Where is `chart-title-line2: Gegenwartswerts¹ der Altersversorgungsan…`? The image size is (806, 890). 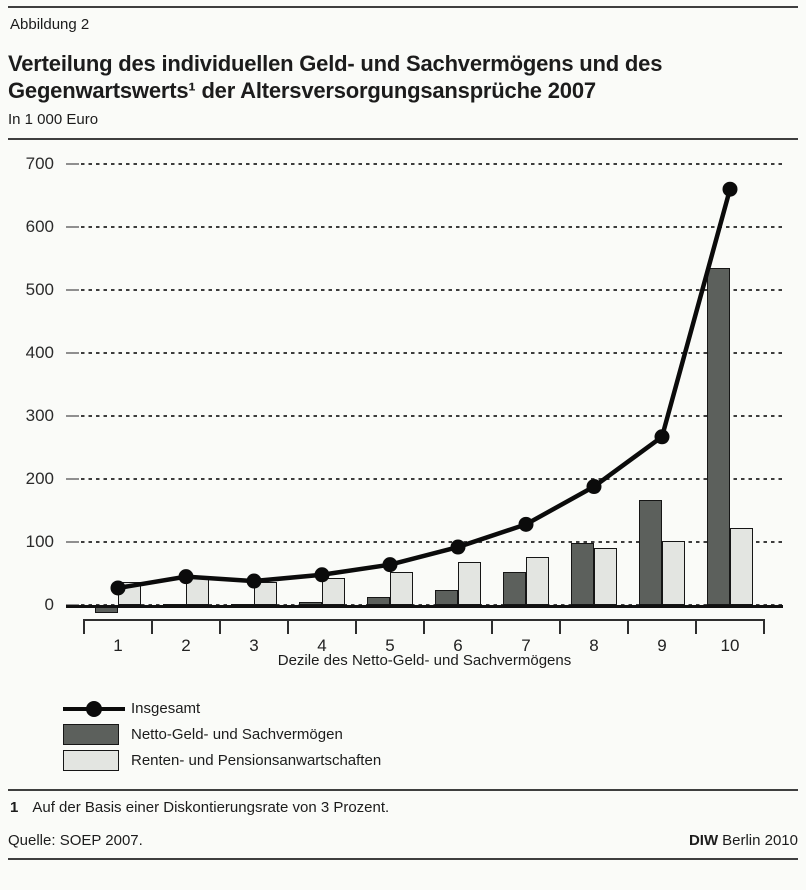 chart-title-line2: Gegenwartswerts¹ der Altersversorgungsan… is located at coordinates (302, 90).